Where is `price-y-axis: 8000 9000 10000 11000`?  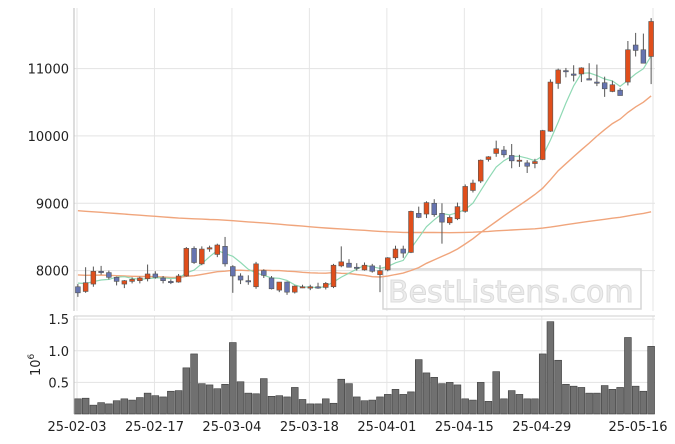
price-y-axis: 8000 9000 10000 11000 is located at coordinates (51, 159).